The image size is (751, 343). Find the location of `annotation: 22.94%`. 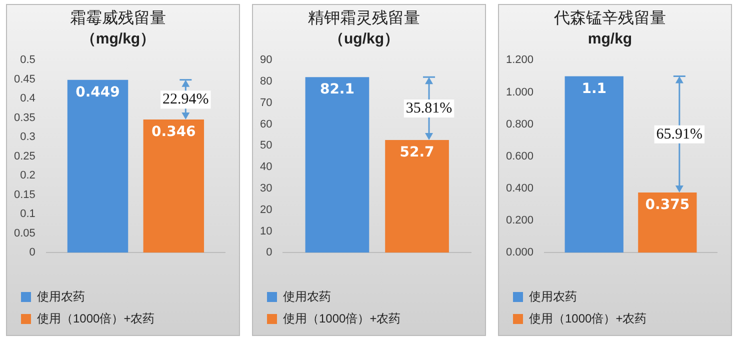

annotation: 22.94% is located at coordinates (185, 100).